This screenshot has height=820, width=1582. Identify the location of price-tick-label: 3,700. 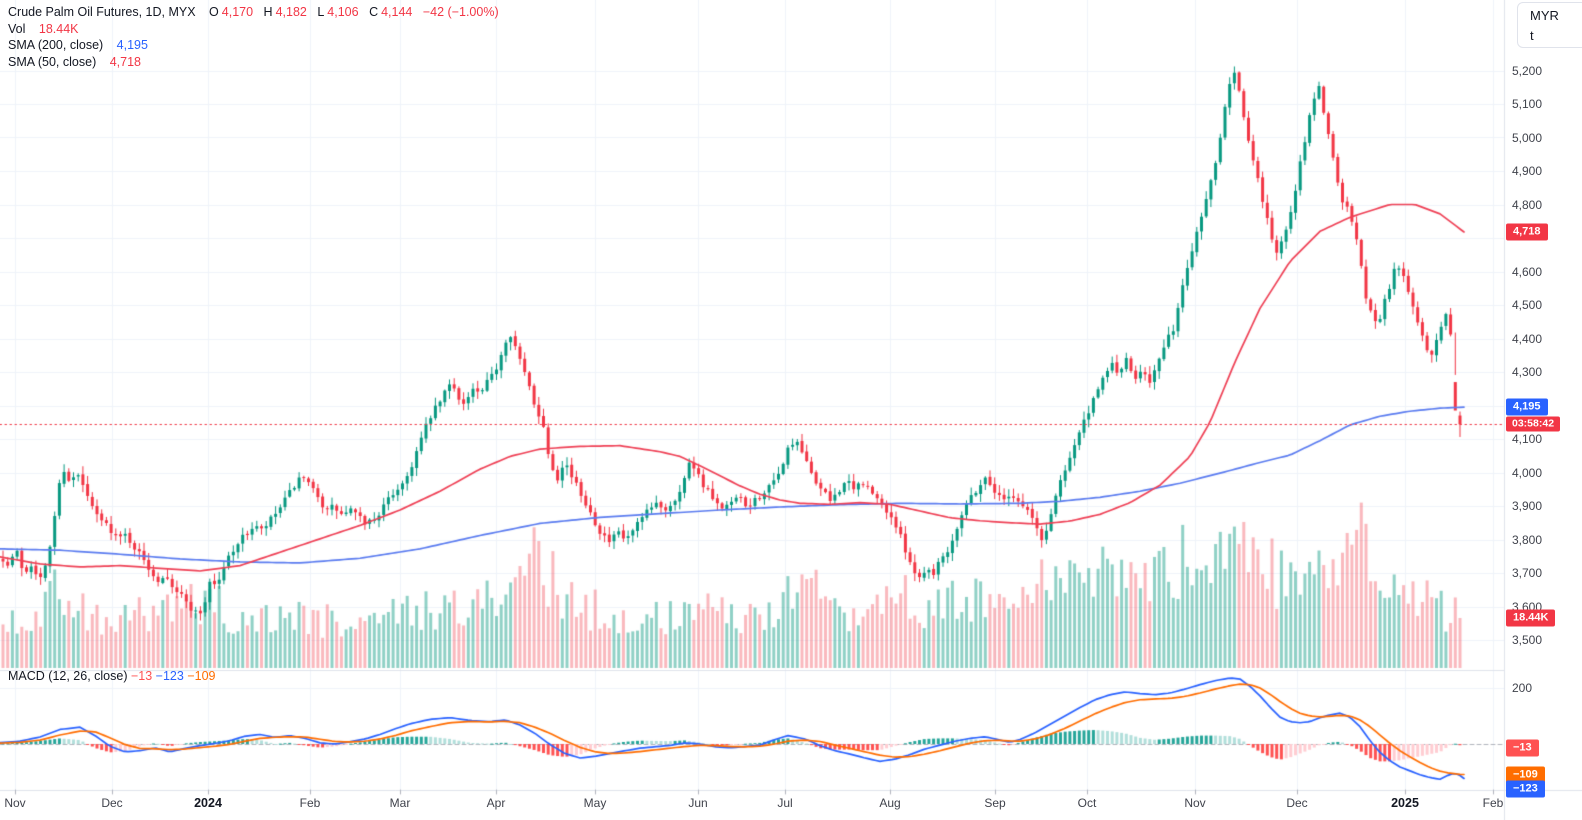
(1527, 573).